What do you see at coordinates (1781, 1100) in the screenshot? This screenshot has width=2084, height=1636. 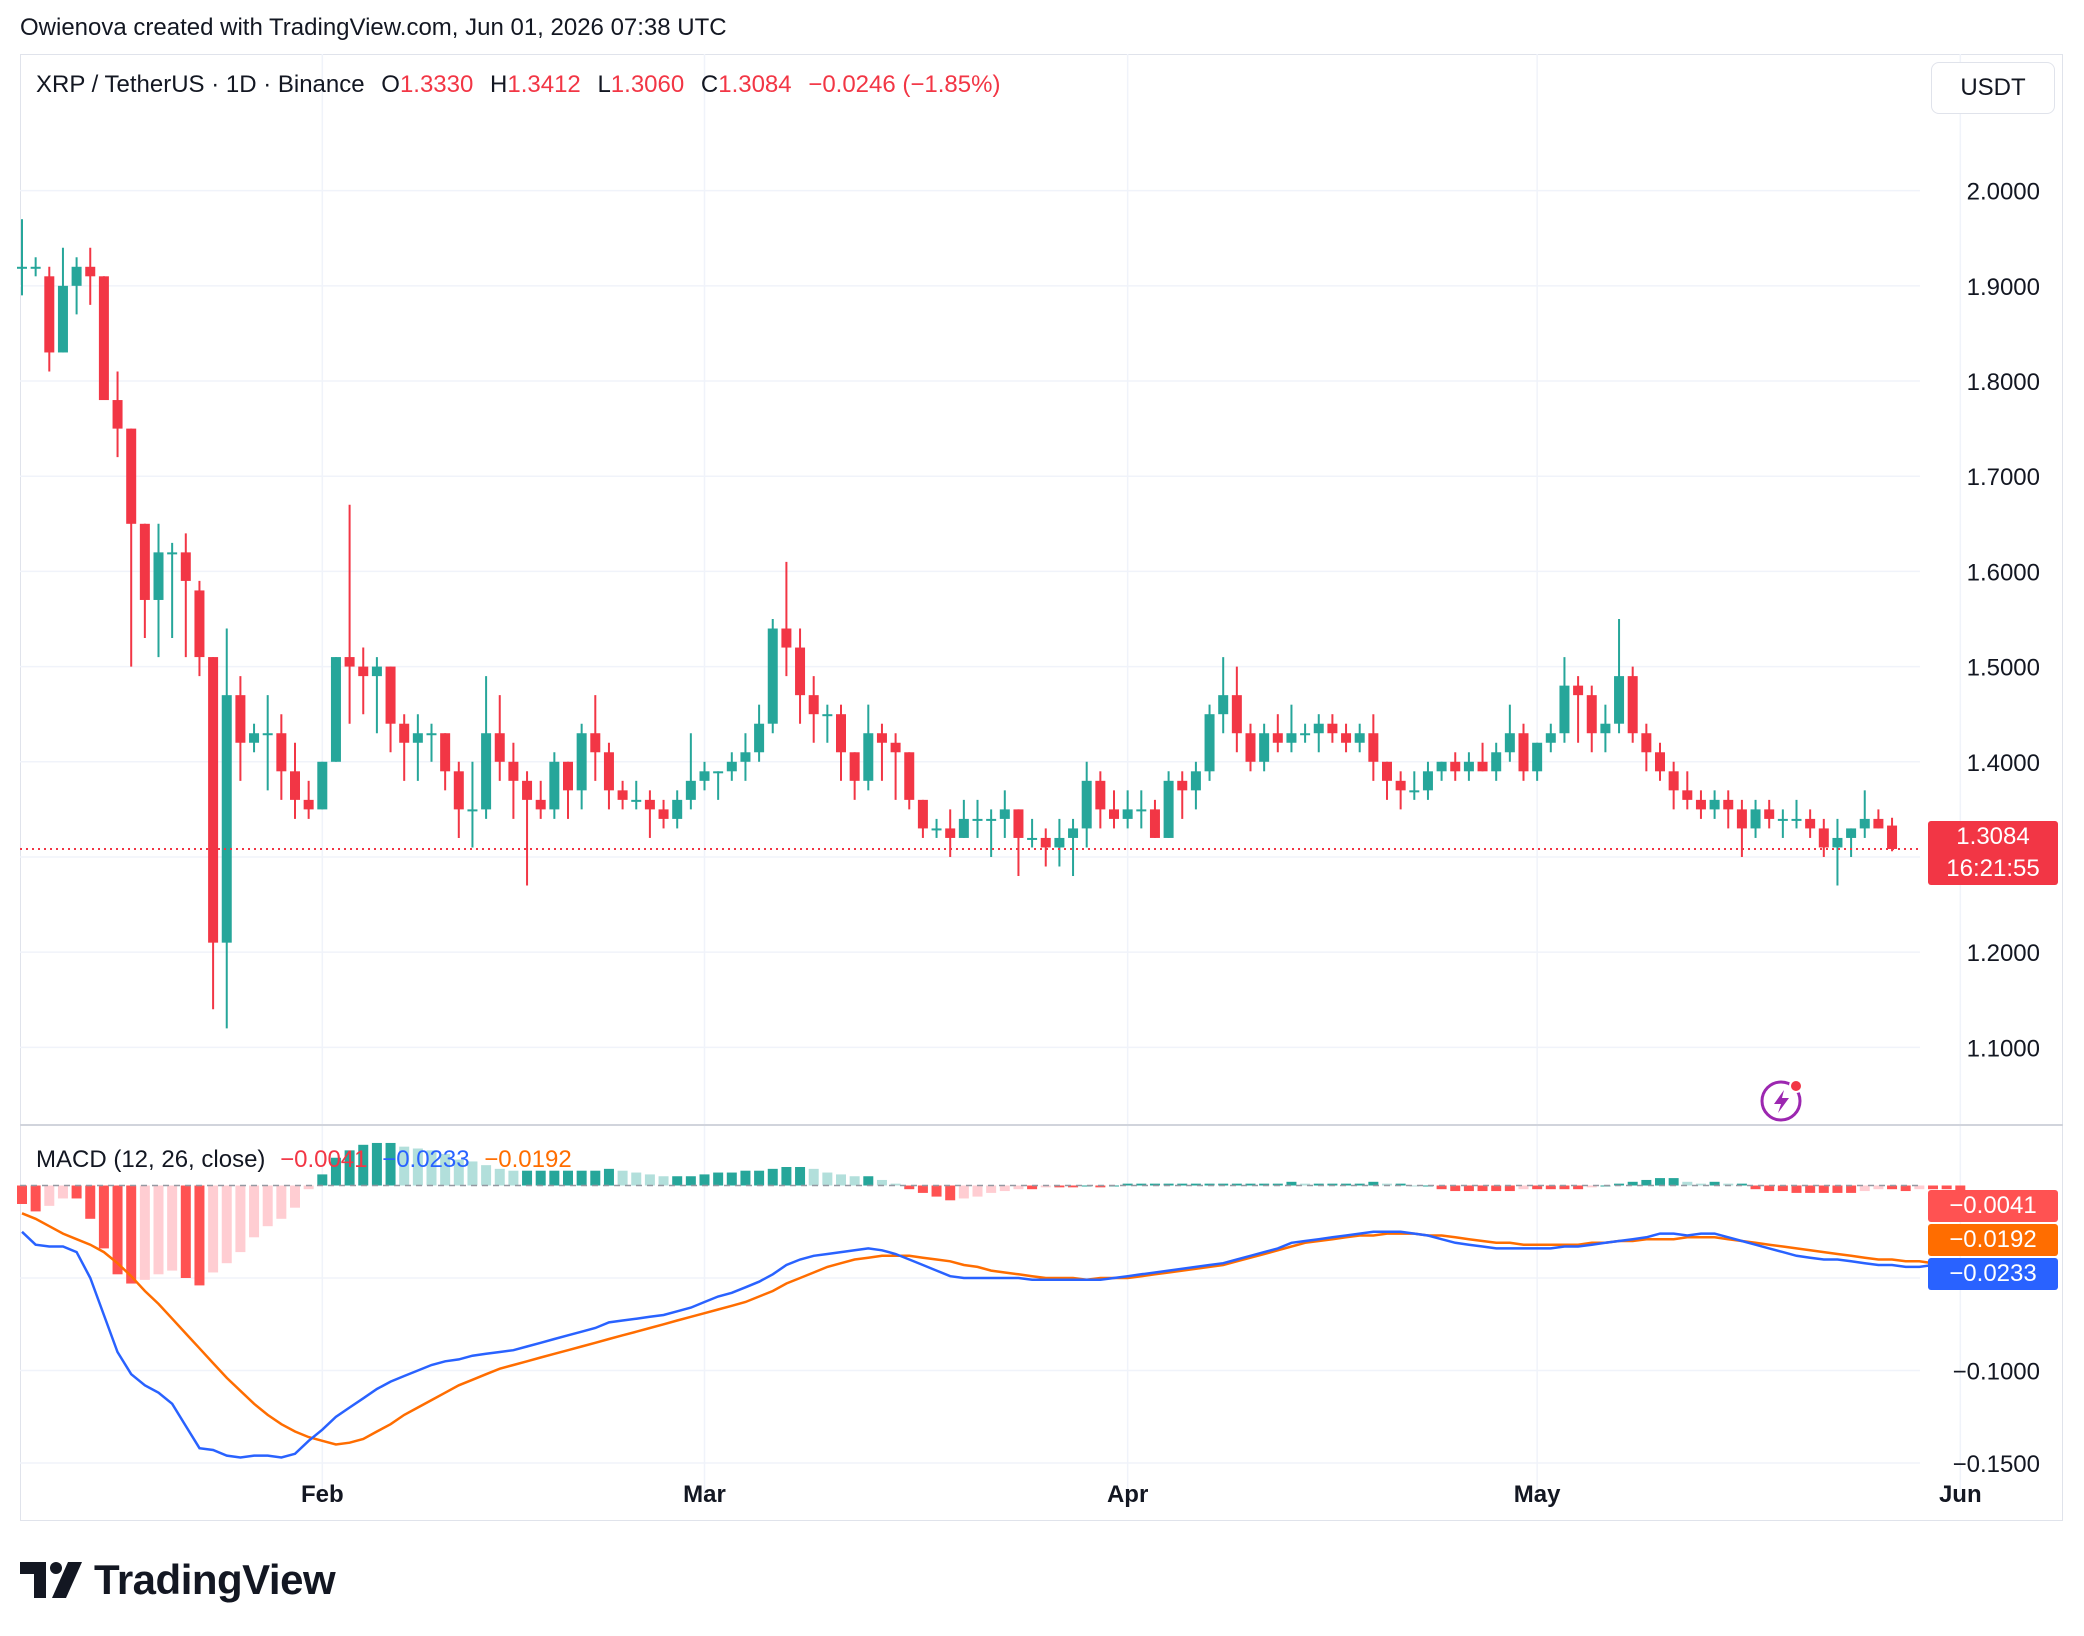 I see `lightning-icon` at bounding box center [1781, 1100].